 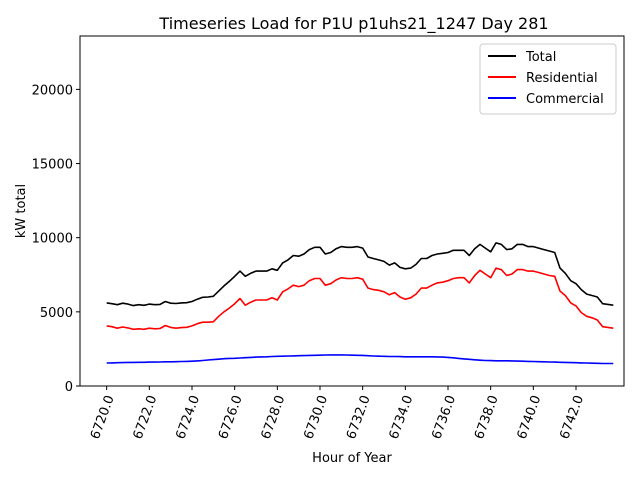 I want to click on legend-frame, so click(x=548, y=79).